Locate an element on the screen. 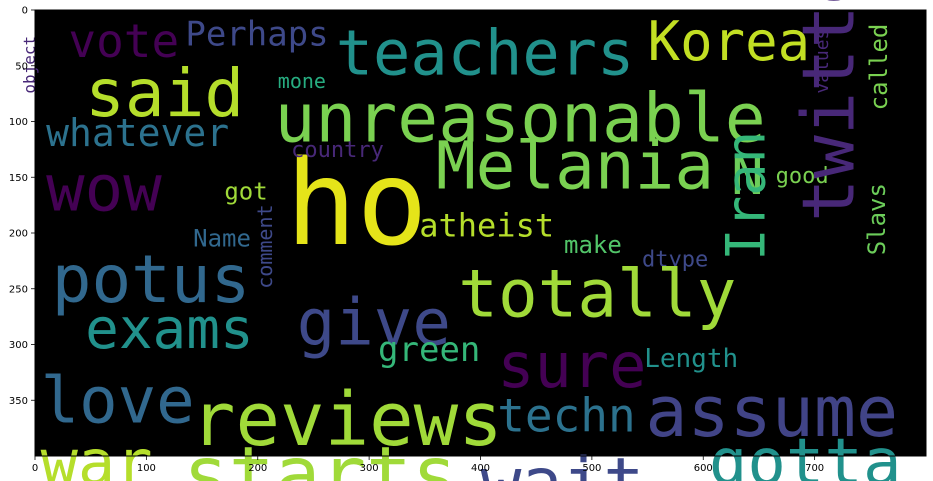  word-sure: sure is located at coordinates (571, 365).